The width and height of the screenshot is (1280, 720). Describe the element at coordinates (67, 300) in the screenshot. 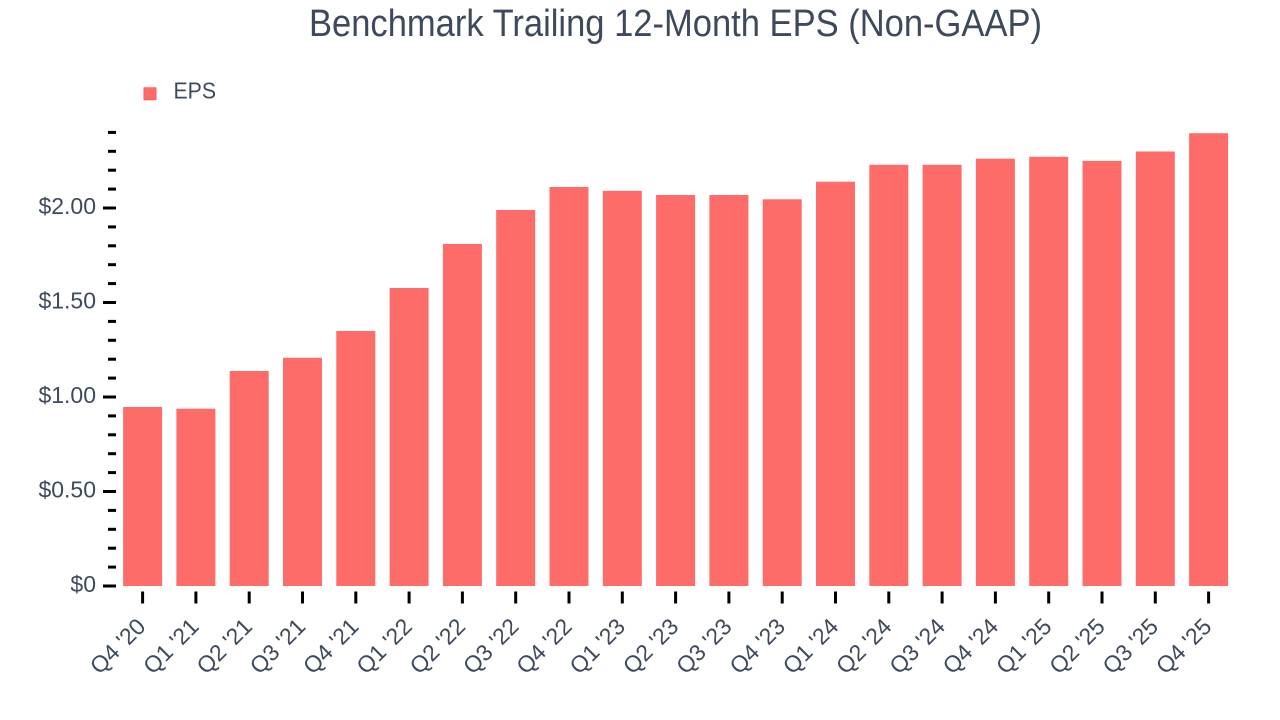

I see `svg-text: $1.50` at that location.